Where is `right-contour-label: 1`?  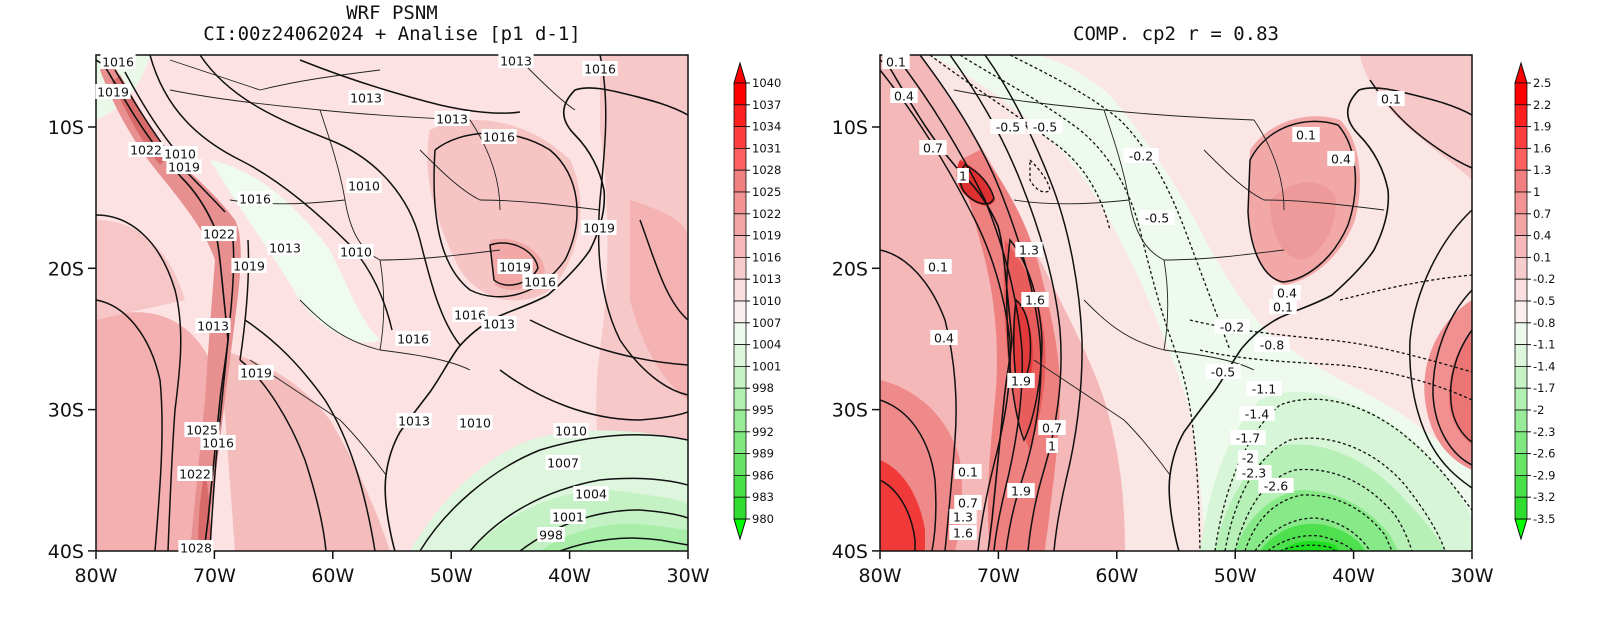 right-contour-label: 1 is located at coordinates (1052, 446).